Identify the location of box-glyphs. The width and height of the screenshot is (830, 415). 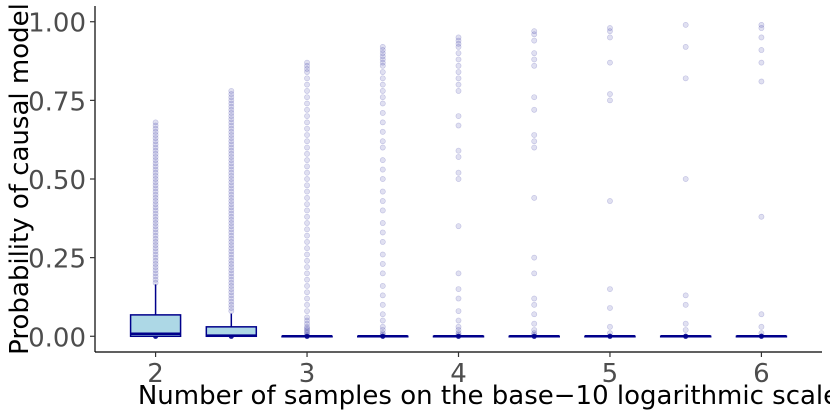
(458, 311).